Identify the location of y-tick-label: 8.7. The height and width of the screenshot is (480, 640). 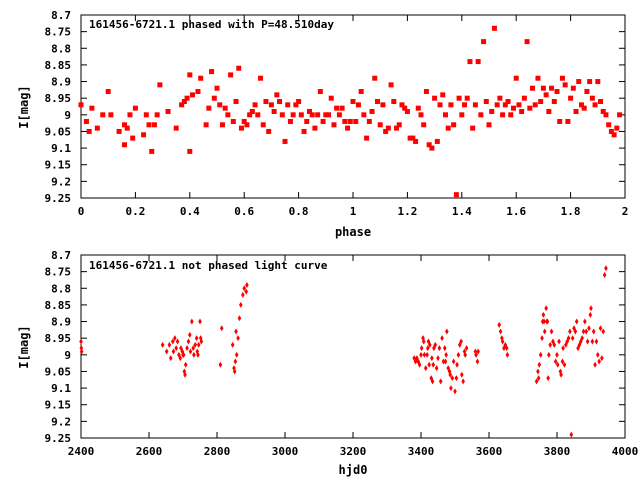
(61, 15).